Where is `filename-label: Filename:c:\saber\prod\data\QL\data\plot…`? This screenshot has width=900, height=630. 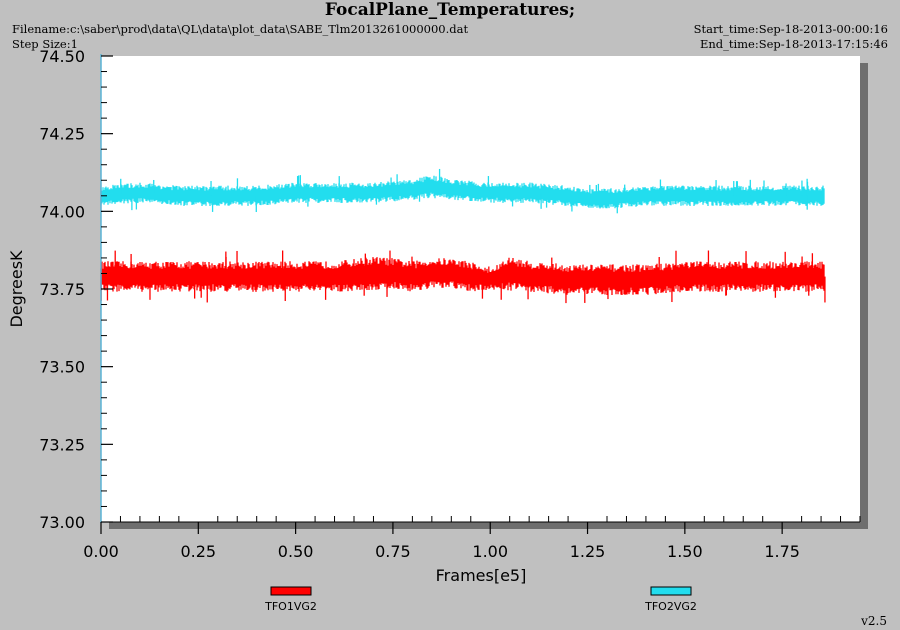 filename-label: Filename:c:\saber\prod\data\QL\data\plot… is located at coordinates (240, 29).